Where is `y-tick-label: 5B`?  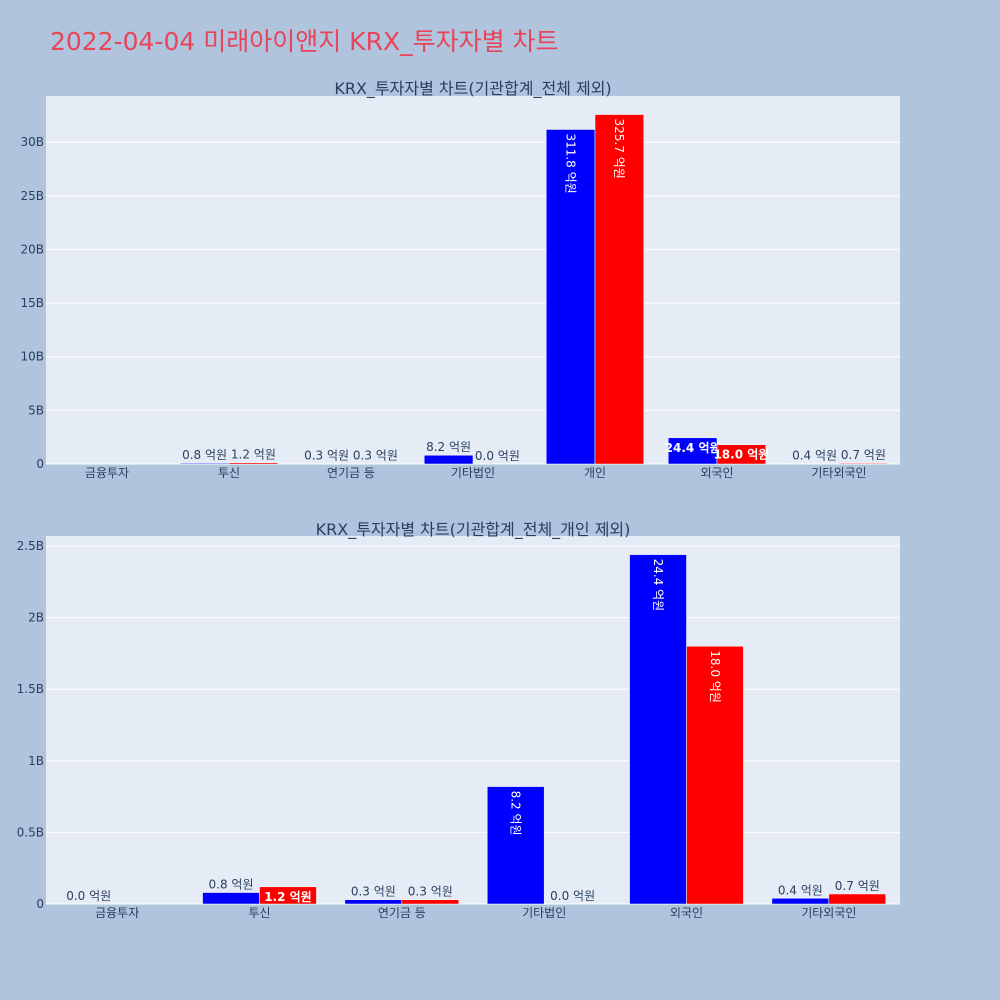
y-tick-label: 5B is located at coordinates (36, 410).